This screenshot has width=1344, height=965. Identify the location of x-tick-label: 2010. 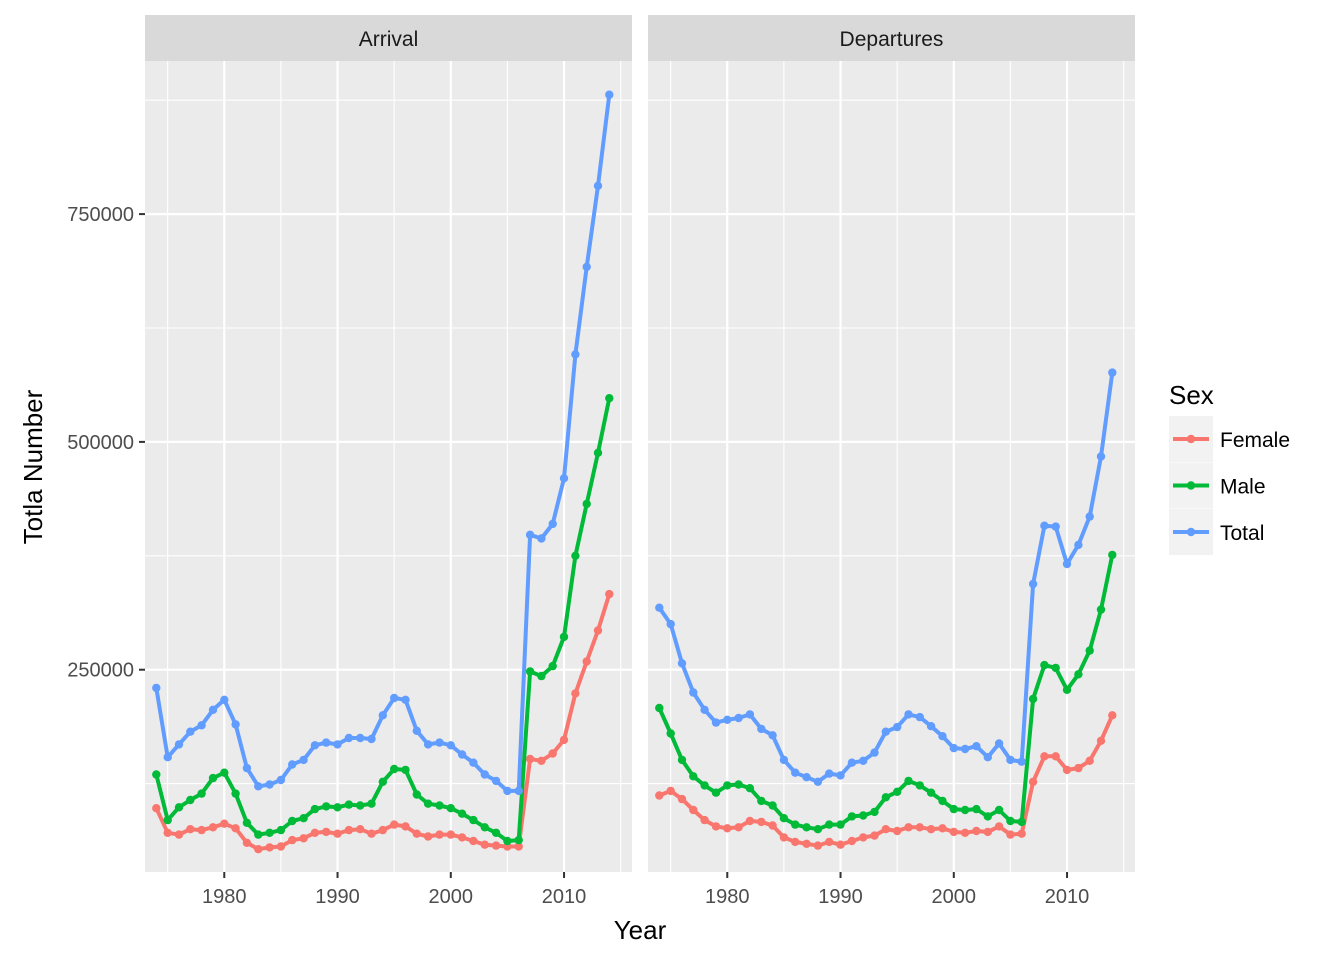
(1067, 897).